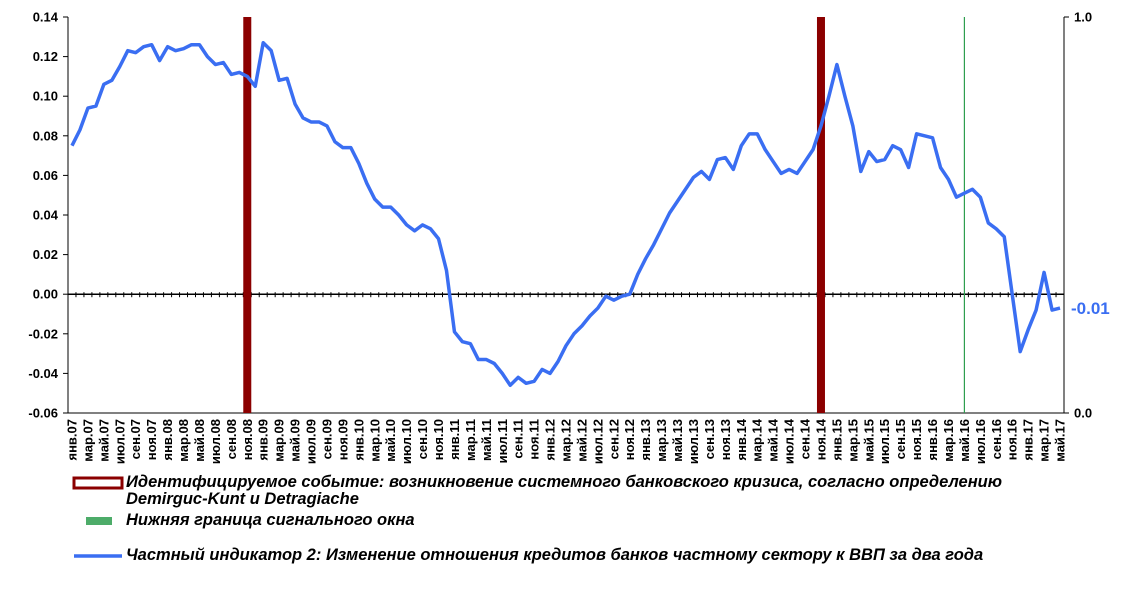 This screenshot has height=613, width=1123. Describe the element at coordinates (1012, 439) in the screenshot. I see `x-tick-label: ноя.16` at that location.